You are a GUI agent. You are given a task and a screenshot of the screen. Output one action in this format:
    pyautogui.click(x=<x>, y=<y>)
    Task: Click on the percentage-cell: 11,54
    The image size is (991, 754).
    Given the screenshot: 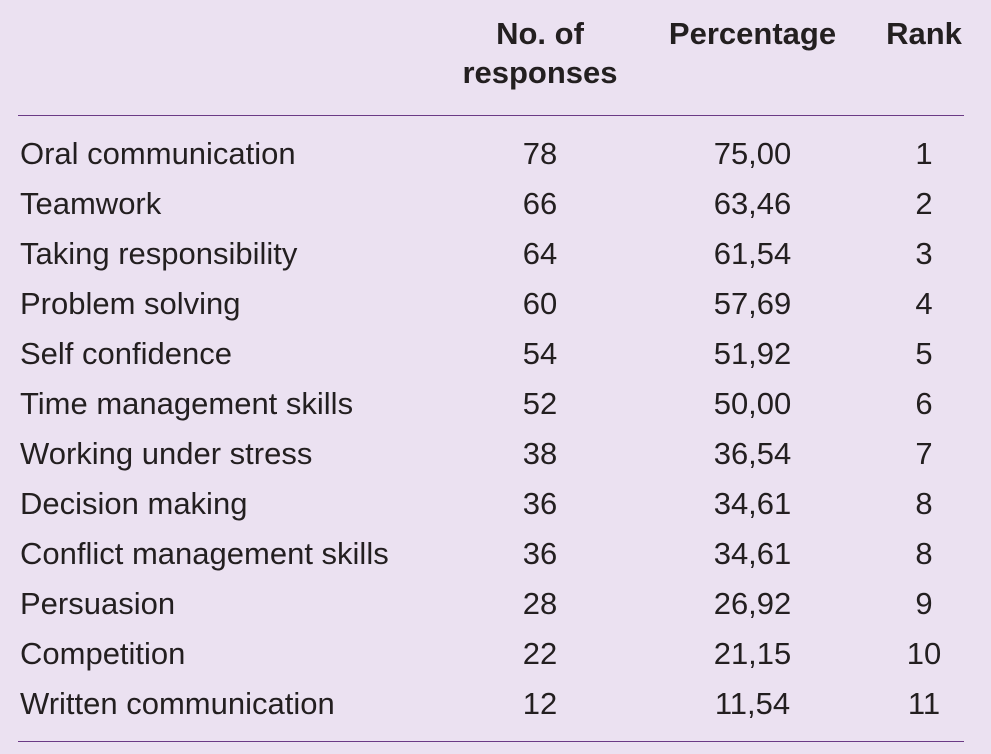 What is the action you would take?
    pyautogui.click(x=752, y=703)
    